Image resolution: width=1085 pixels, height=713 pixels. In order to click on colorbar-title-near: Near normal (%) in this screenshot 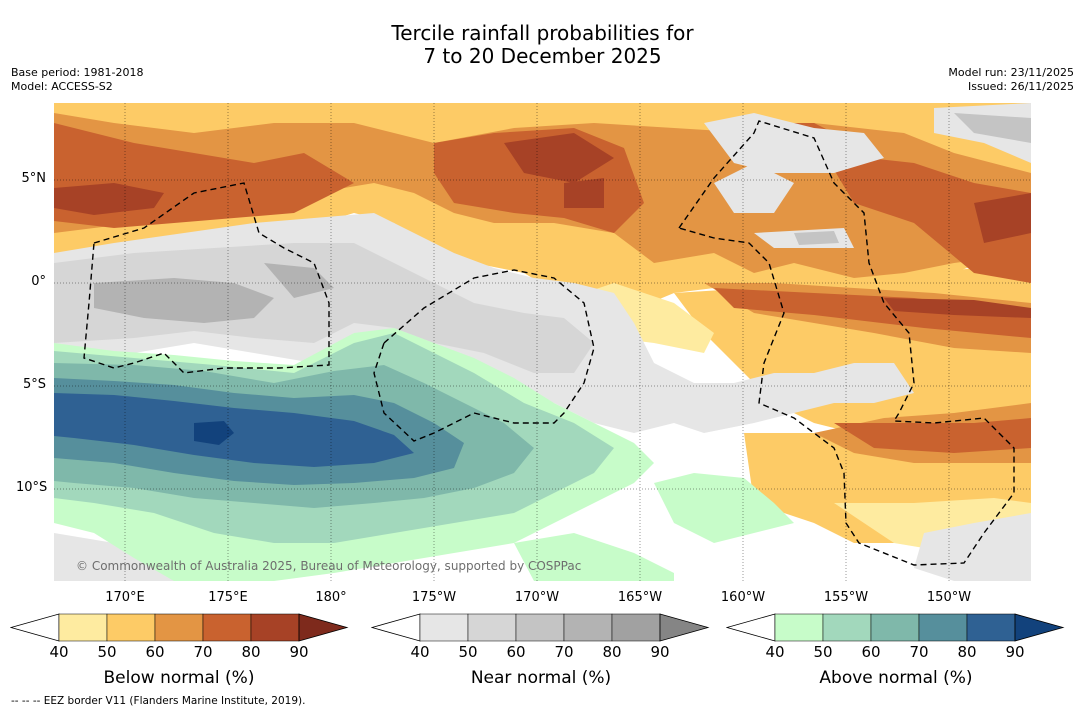, I will do `click(541, 678)`.